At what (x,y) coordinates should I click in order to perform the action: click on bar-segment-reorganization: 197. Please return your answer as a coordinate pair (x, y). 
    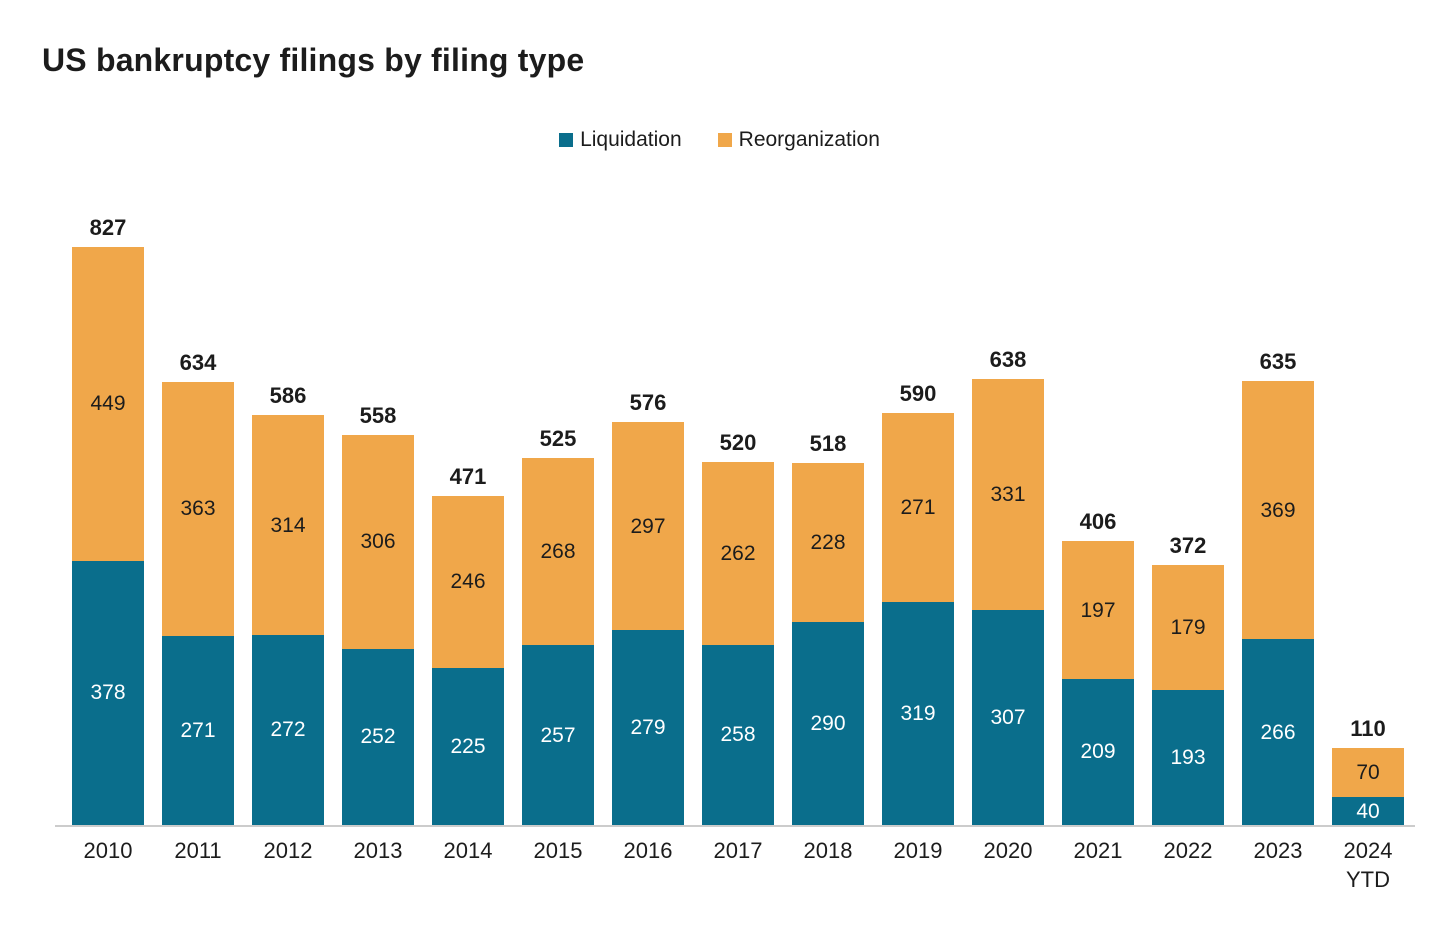
    Looking at the image, I should click on (1098, 610).